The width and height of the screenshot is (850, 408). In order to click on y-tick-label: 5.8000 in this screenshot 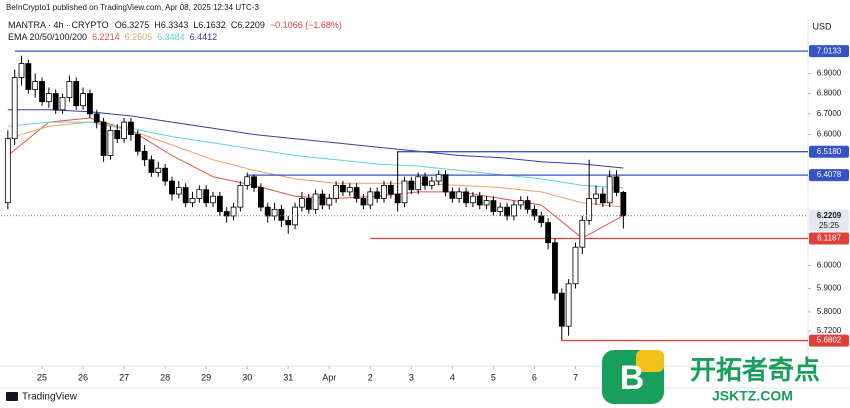, I will do `click(829, 311)`.